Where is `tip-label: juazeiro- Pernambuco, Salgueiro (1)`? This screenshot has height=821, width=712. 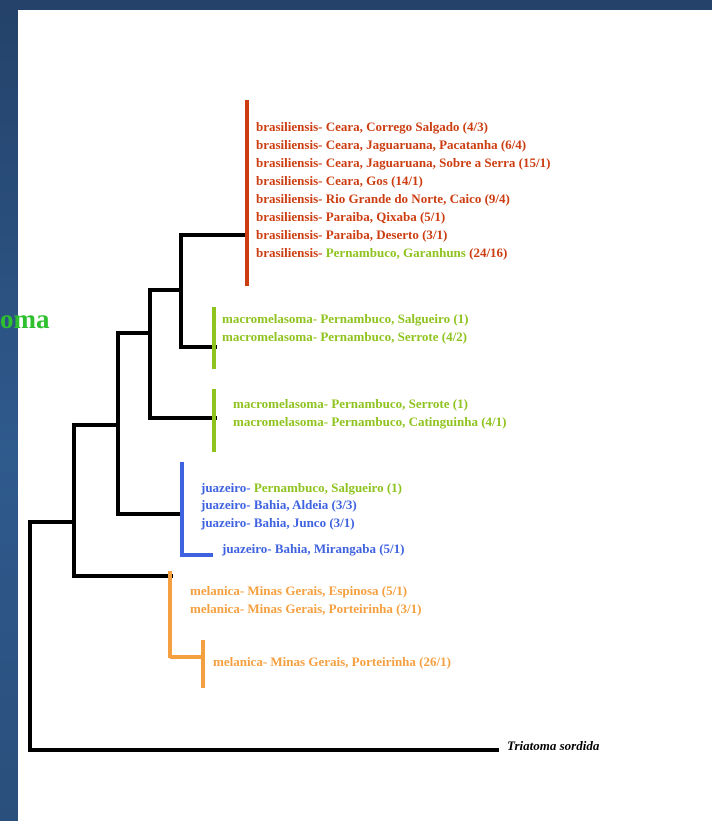 tip-label: juazeiro- Pernambuco, Salgueiro (1) is located at coordinates (301, 488).